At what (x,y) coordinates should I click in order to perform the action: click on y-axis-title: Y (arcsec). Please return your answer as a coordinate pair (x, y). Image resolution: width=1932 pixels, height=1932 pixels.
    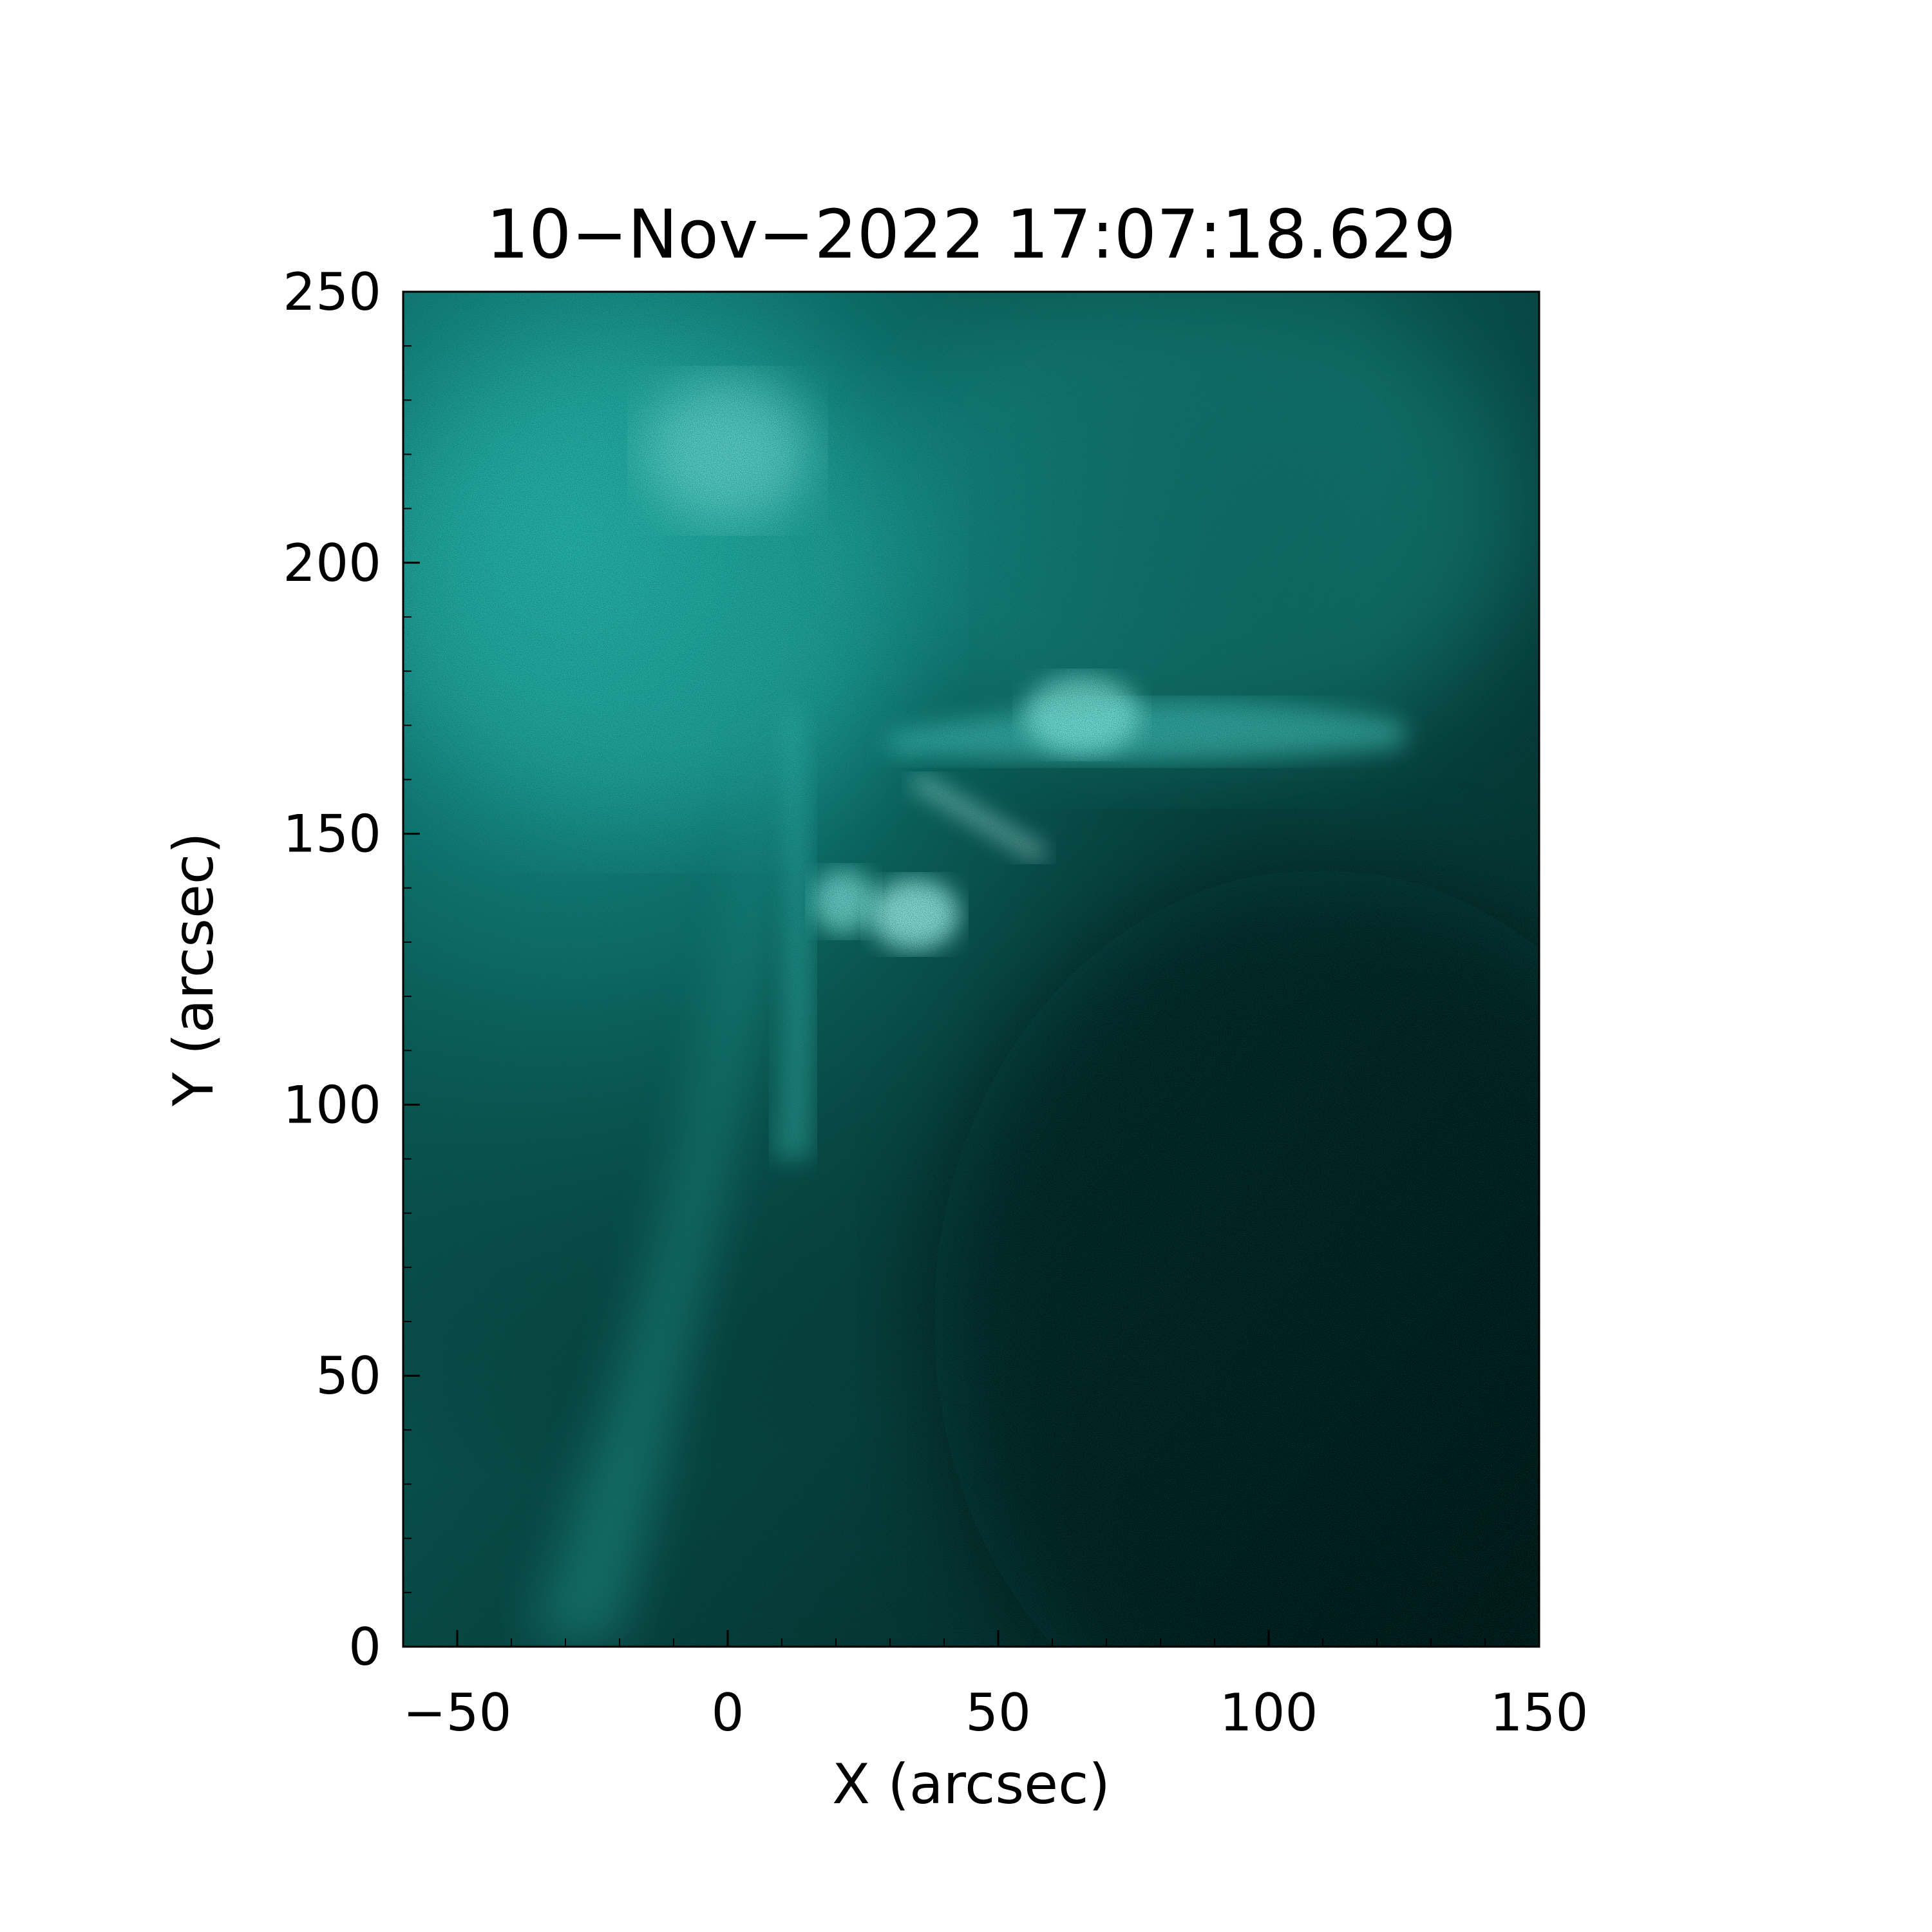
    Looking at the image, I should click on (194, 969).